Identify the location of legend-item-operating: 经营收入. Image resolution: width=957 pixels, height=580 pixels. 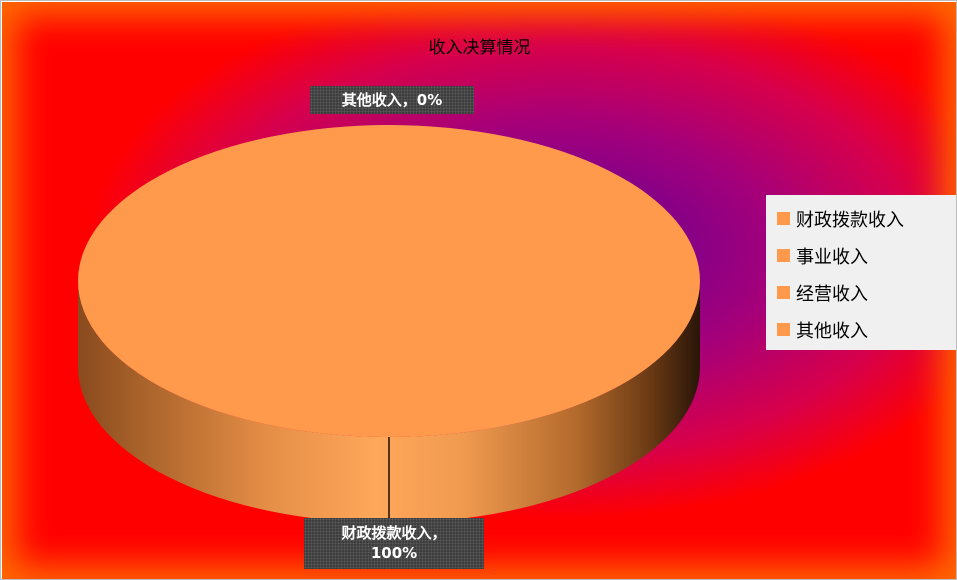
(861, 292).